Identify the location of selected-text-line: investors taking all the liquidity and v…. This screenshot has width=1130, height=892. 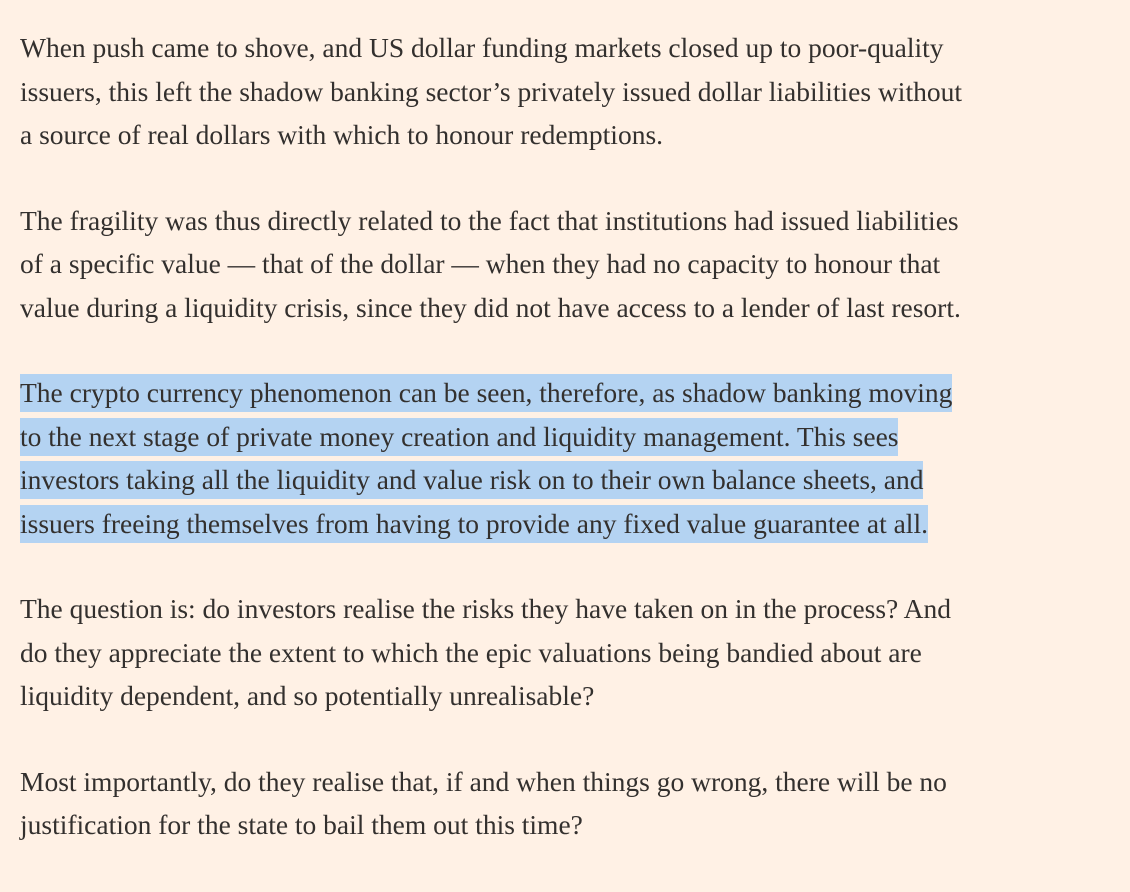
(571, 480).